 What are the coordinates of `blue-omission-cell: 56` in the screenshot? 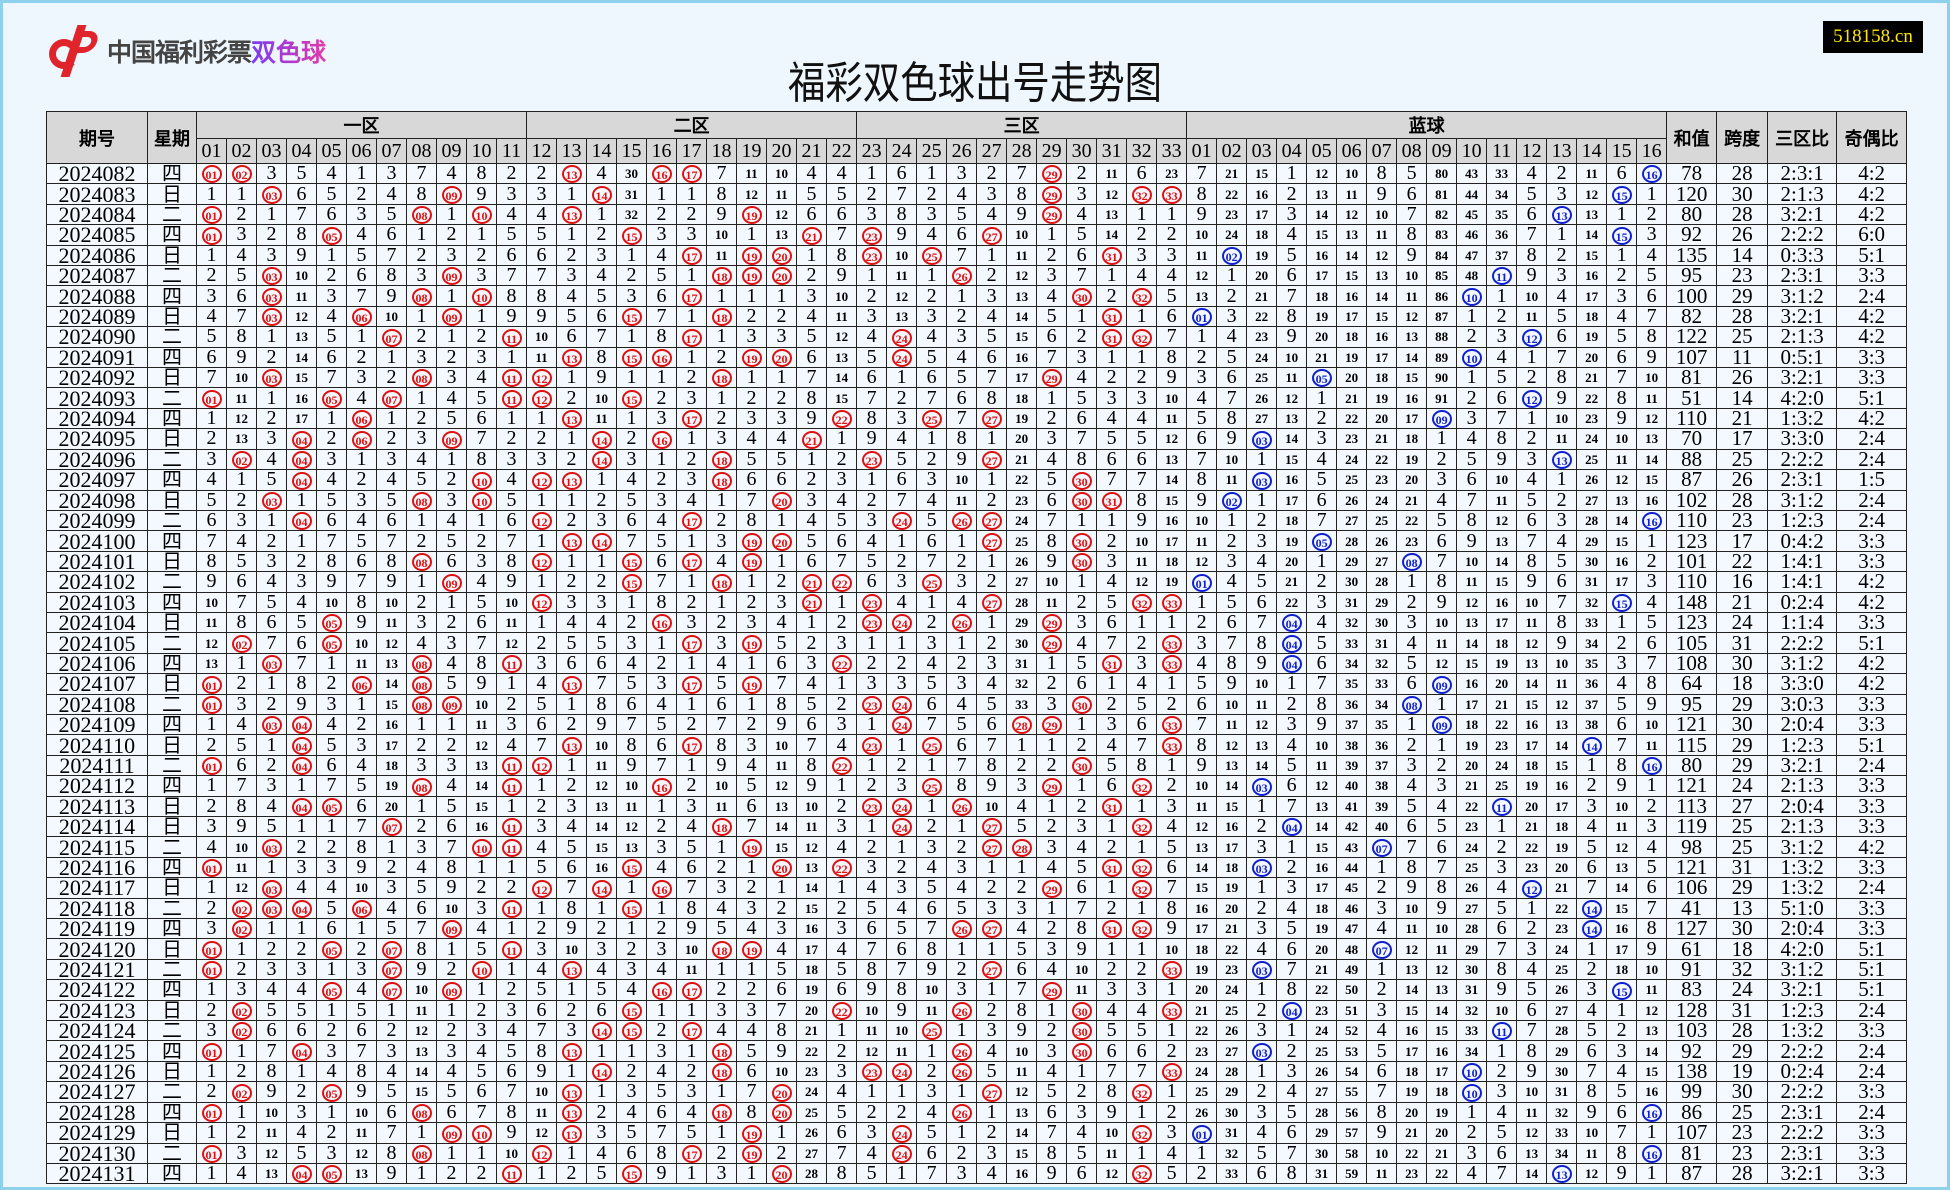 It's located at (1352, 1112).